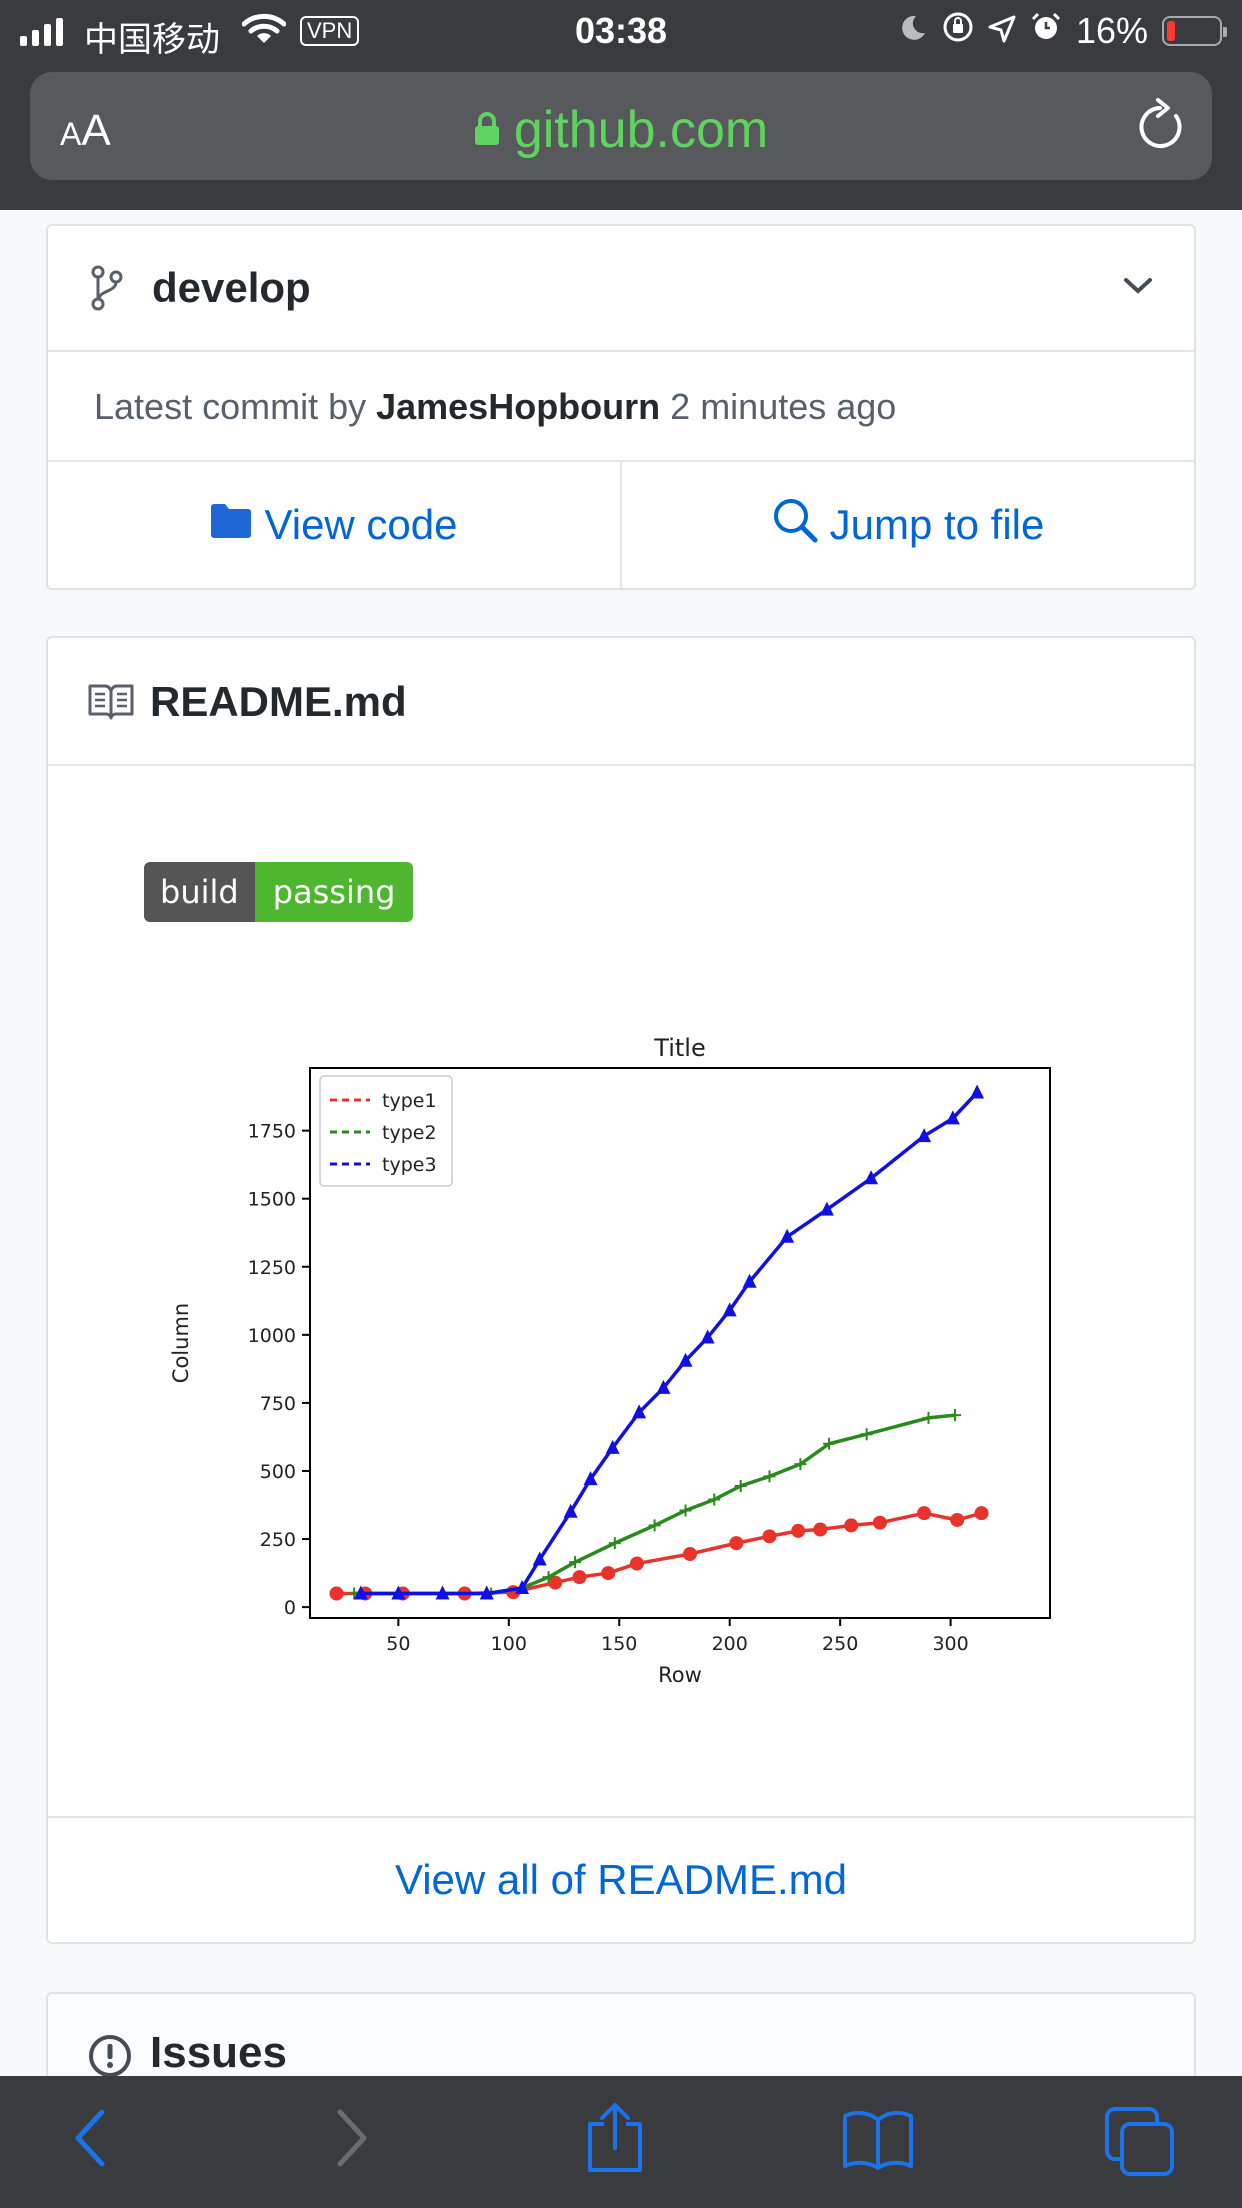 Image resolution: width=1242 pixels, height=2208 pixels. What do you see at coordinates (783, 406) in the screenshot?
I see `commit-time: 2 minutes ago` at bounding box center [783, 406].